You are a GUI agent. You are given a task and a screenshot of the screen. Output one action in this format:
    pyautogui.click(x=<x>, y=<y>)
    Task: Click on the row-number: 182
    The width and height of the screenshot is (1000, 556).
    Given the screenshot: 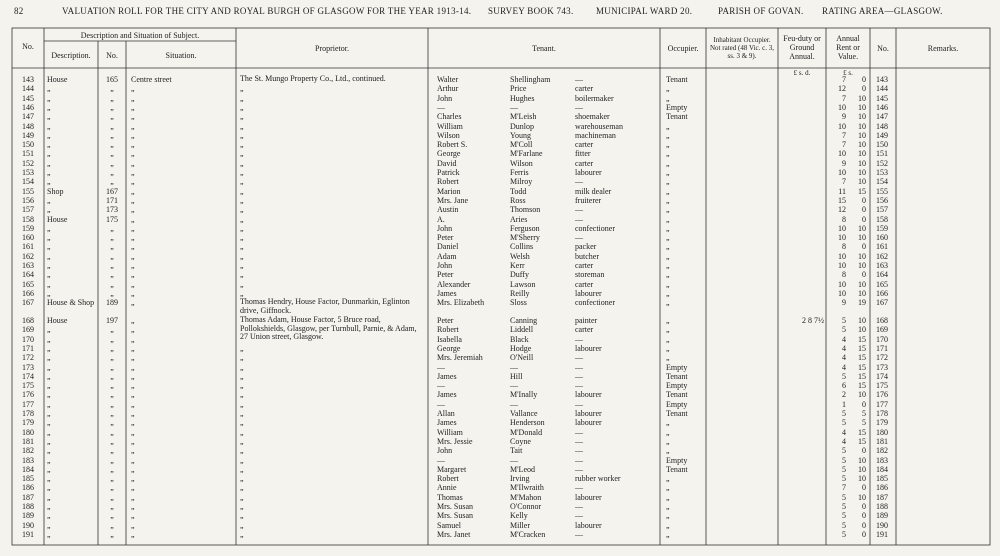 What is the action you would take?
    pyautogui.click(x=28, y=451)
    